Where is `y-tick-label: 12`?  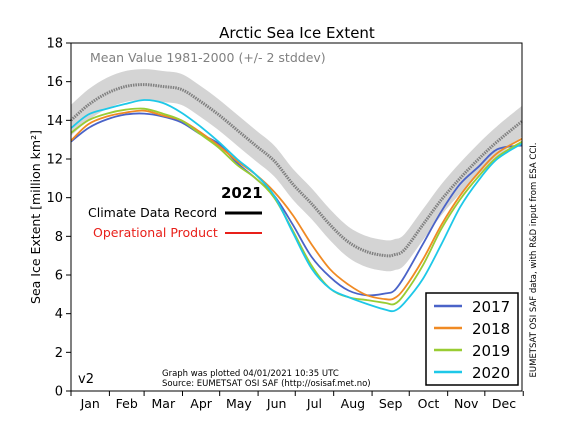
y-tick-label: 12 is located at coordinates (54, 160).